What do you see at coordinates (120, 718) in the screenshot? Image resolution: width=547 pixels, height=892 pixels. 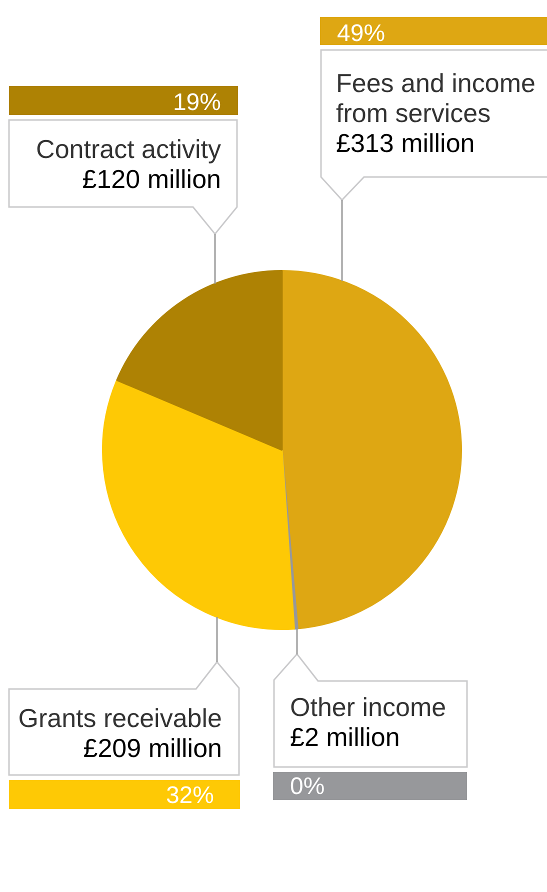 I see `slice-label: Grants receivable` at bounding box center [120, 718].